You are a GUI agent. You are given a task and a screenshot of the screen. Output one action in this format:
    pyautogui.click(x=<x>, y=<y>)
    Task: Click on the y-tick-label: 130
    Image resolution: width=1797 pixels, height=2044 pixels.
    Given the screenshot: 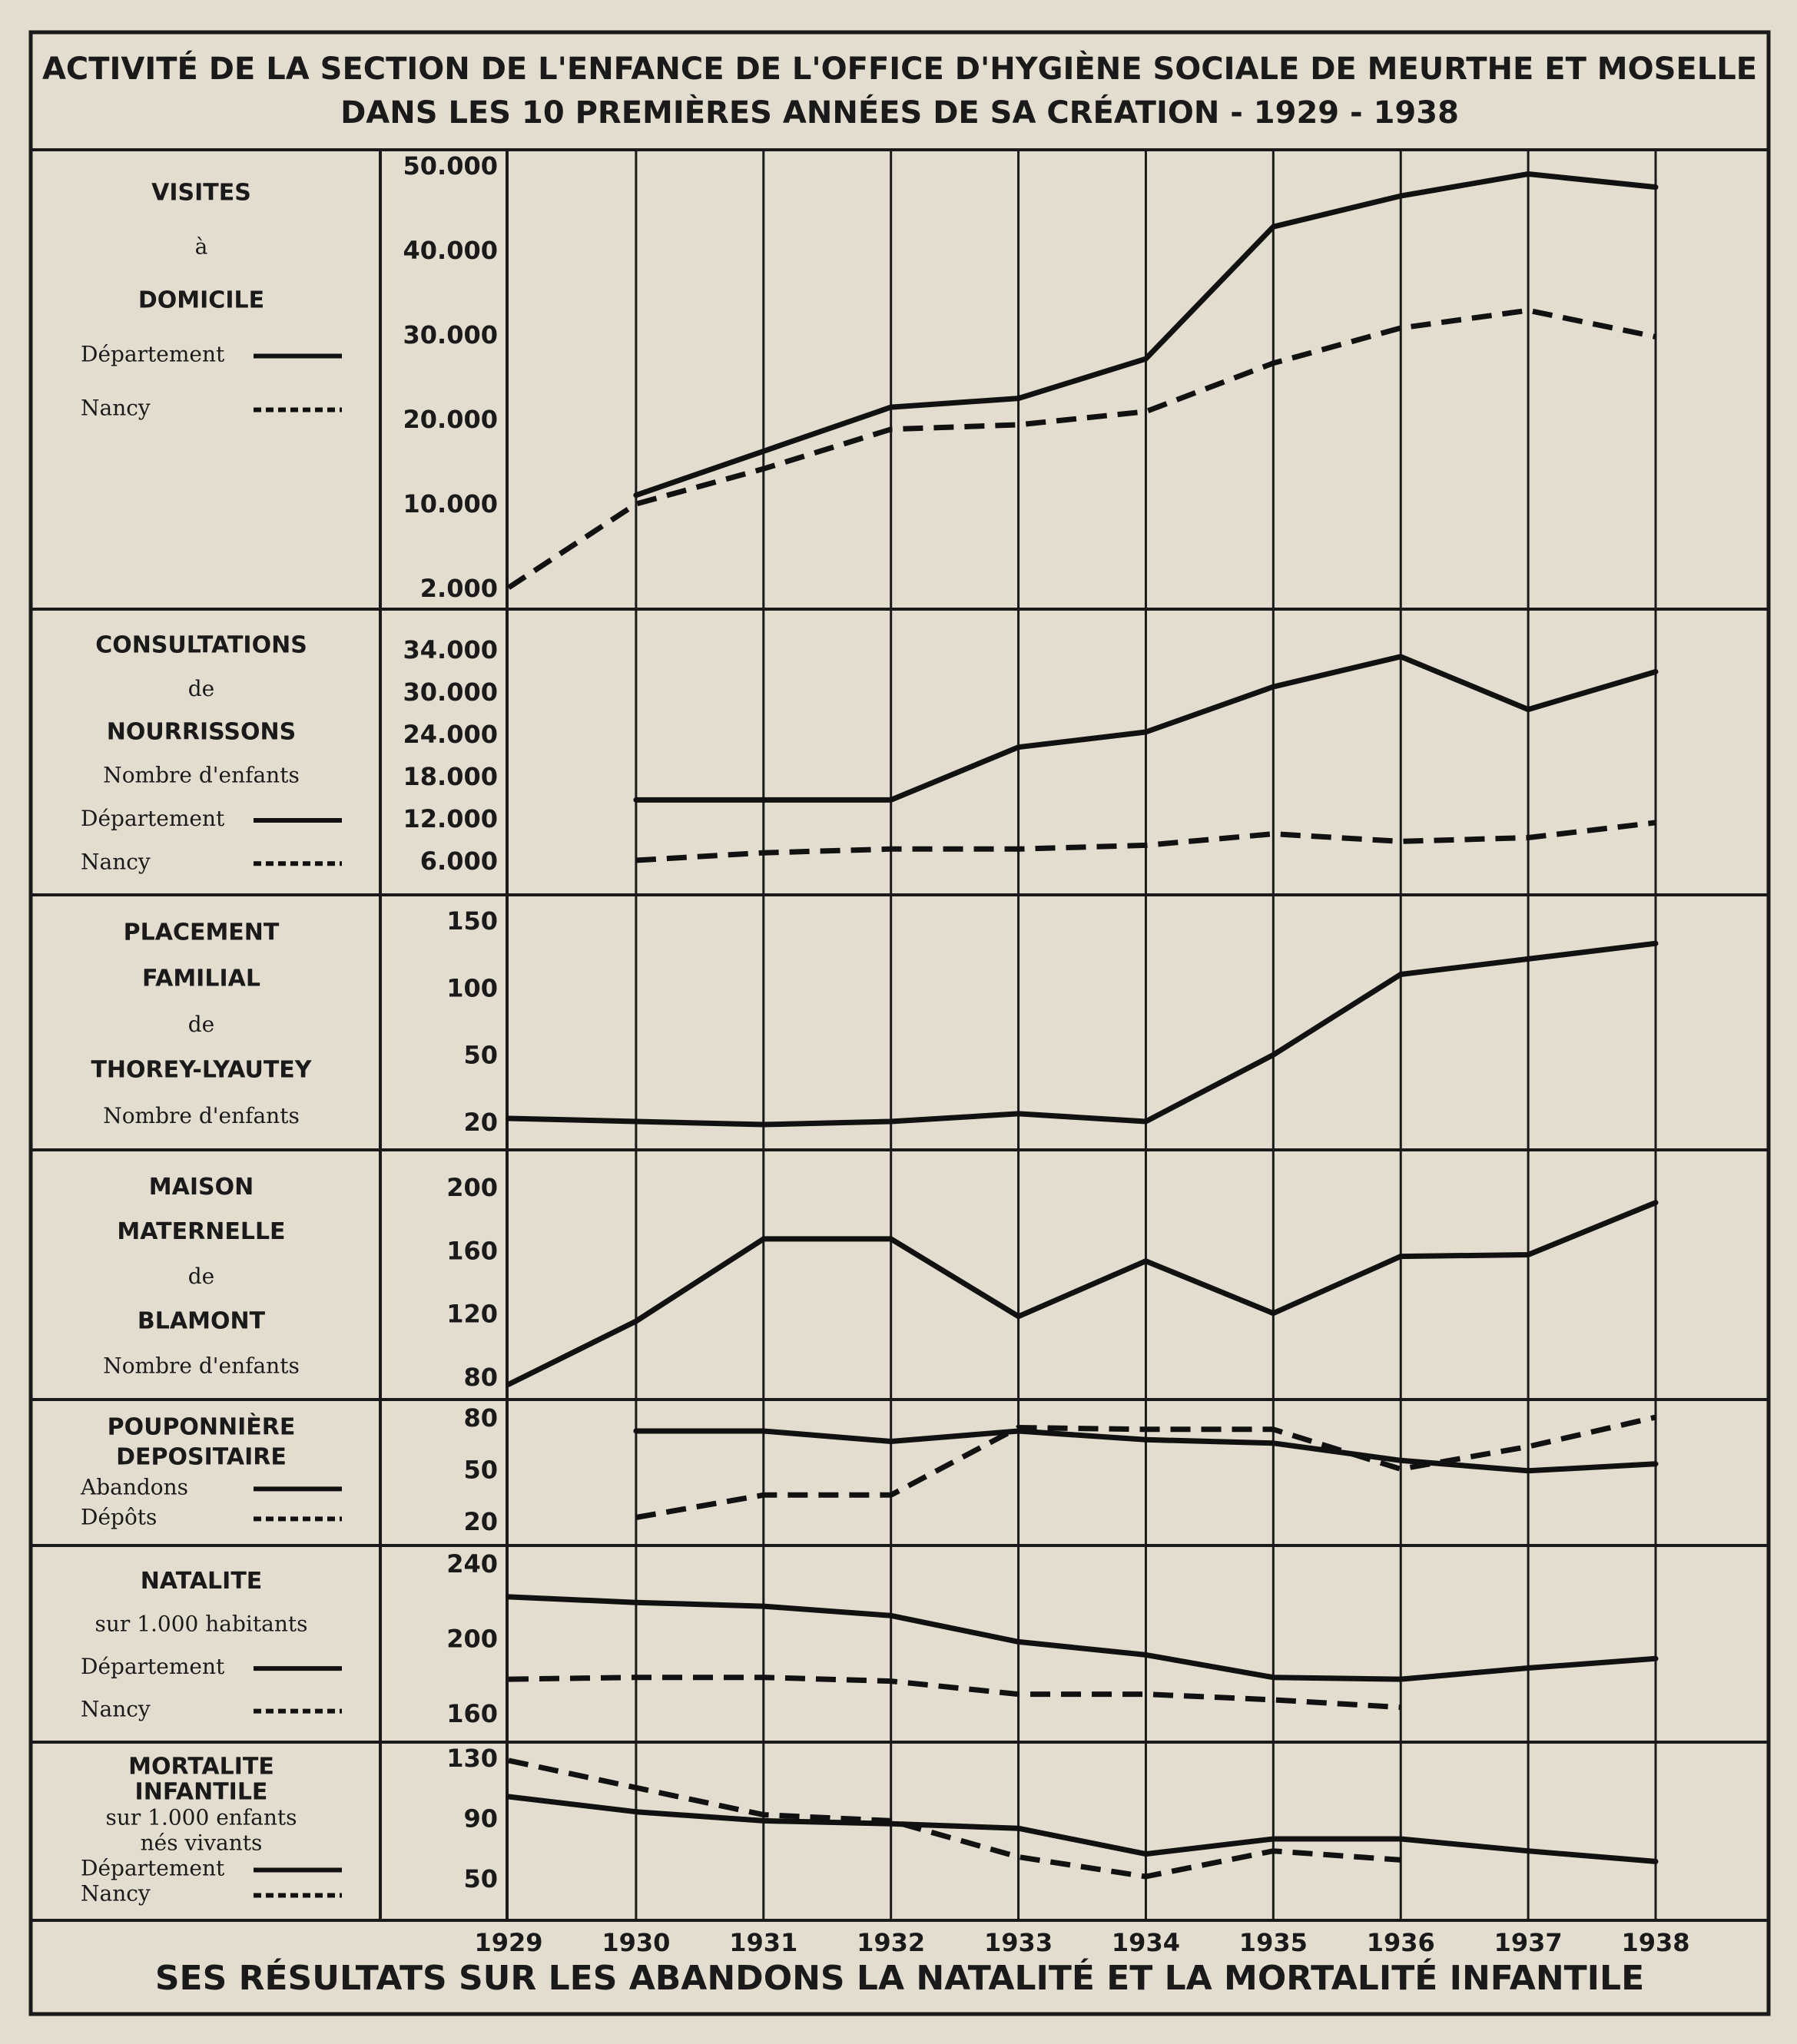 What is the action you would take?
    pyautogui.click(x=472, y=1759)
    